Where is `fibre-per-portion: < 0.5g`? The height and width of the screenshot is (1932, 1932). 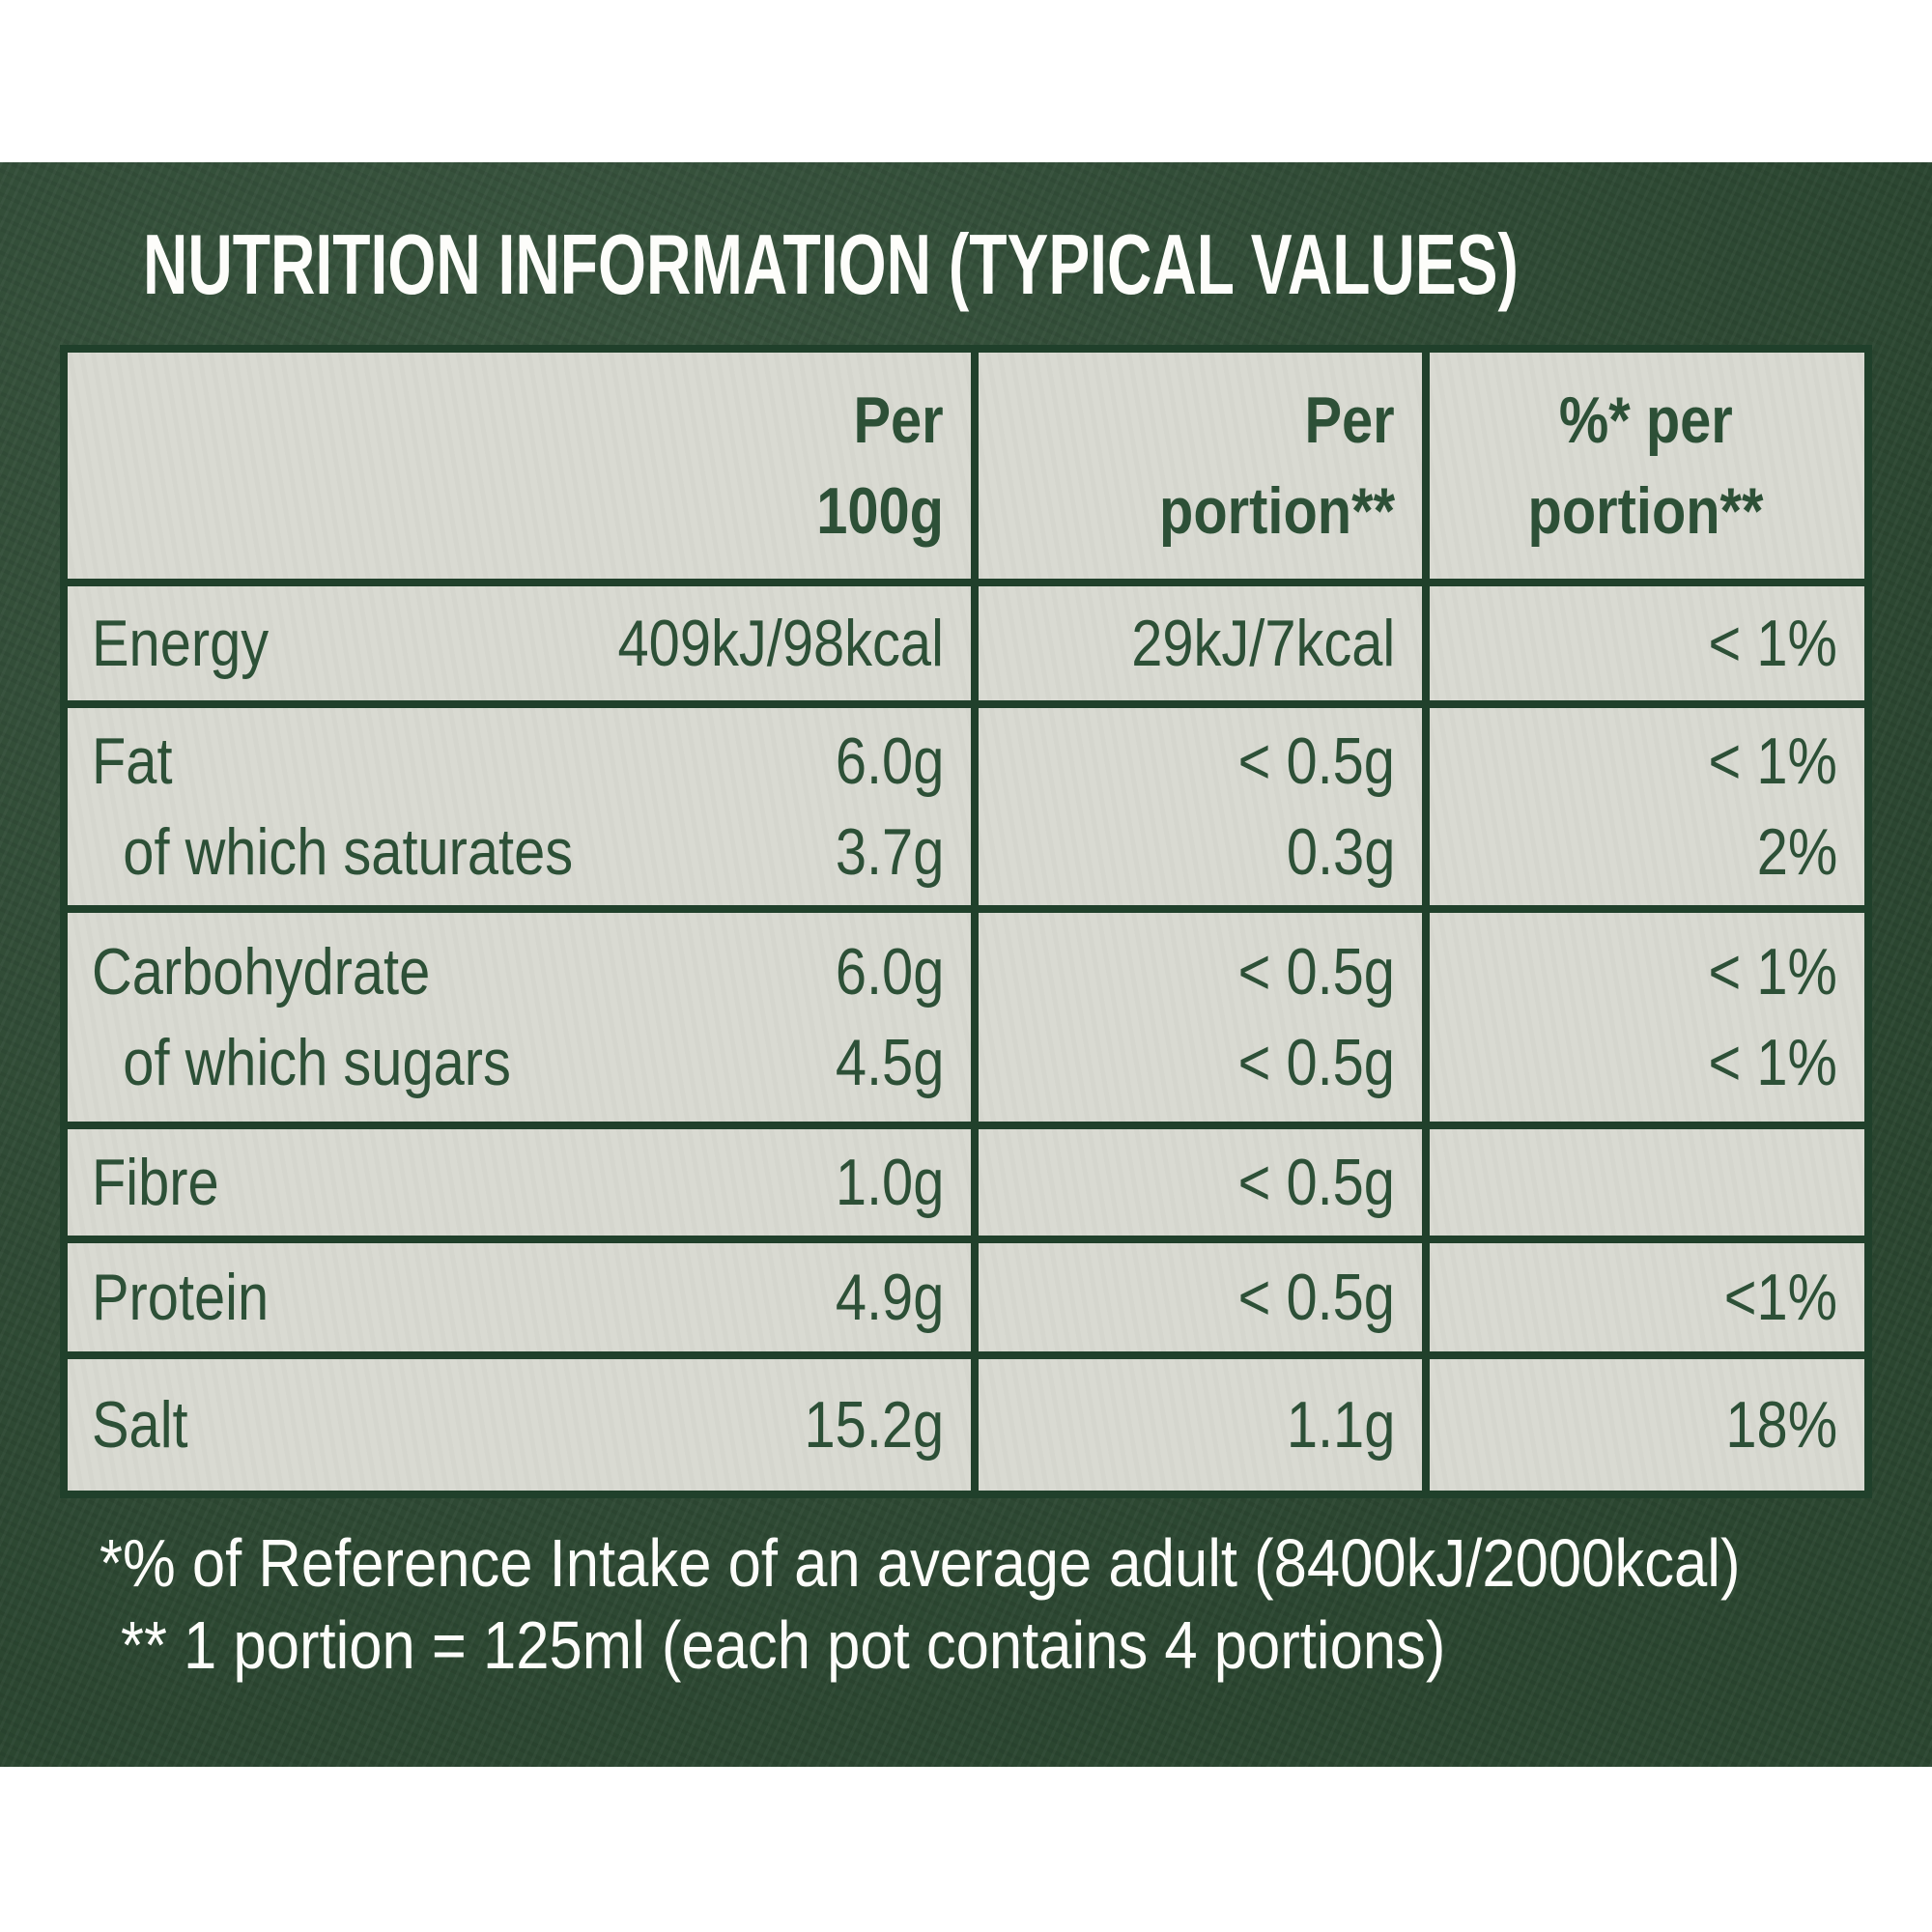 fibre-per-portion: < 0.5g is located at coordinates (1316, 1182).